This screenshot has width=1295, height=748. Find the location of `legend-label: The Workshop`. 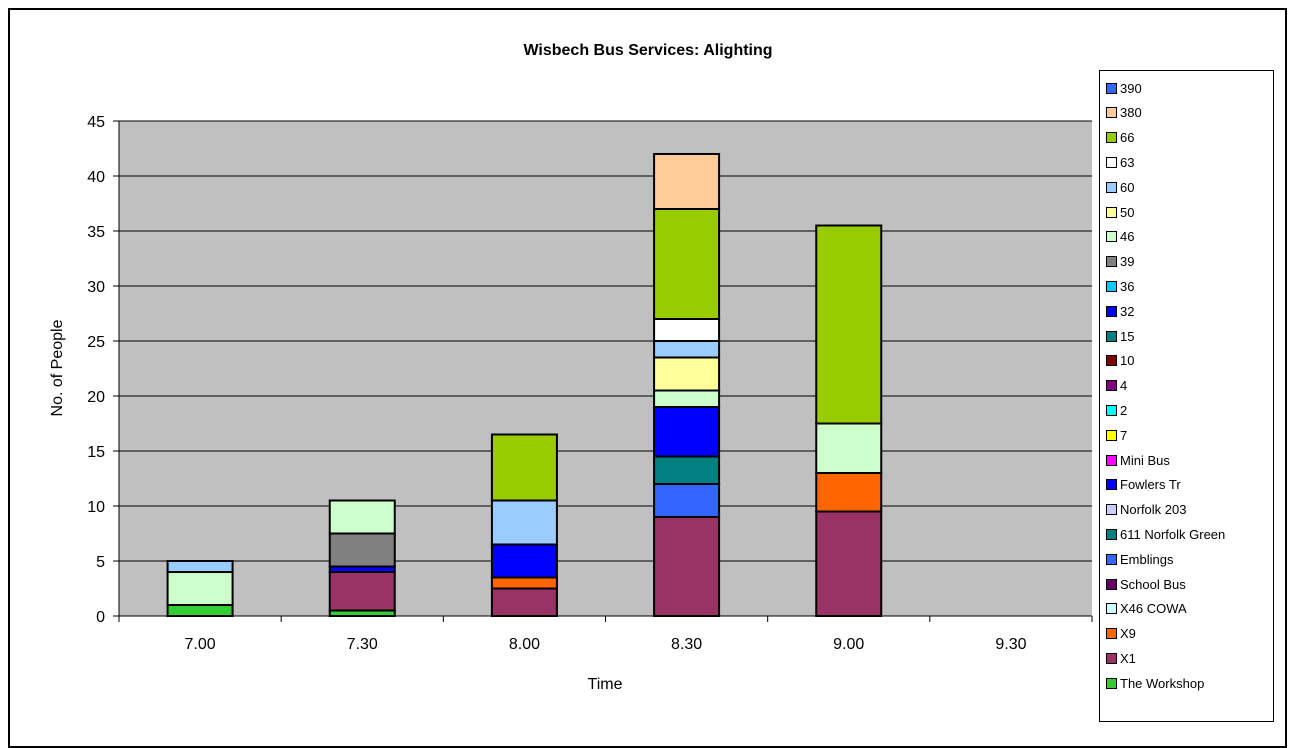

legend-label: The Workshop is located at coordinates (1162, 683).